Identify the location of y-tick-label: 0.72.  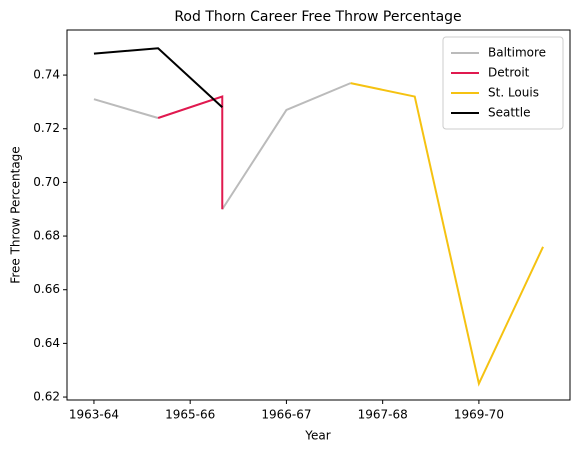
(46, 128).